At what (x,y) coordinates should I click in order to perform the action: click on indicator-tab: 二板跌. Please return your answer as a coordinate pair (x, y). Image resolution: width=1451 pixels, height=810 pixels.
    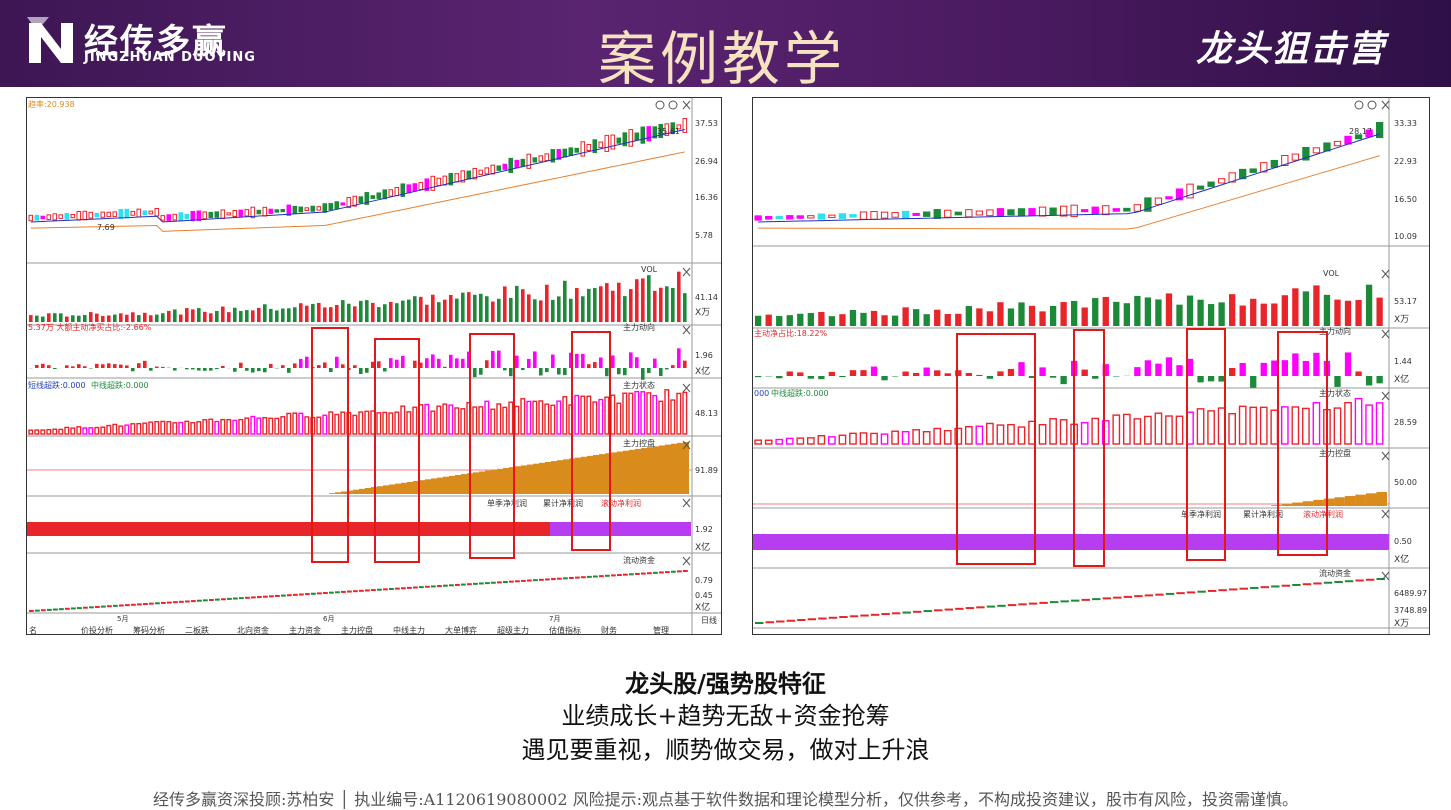
    Looking at the image, I should click on (197, 629).